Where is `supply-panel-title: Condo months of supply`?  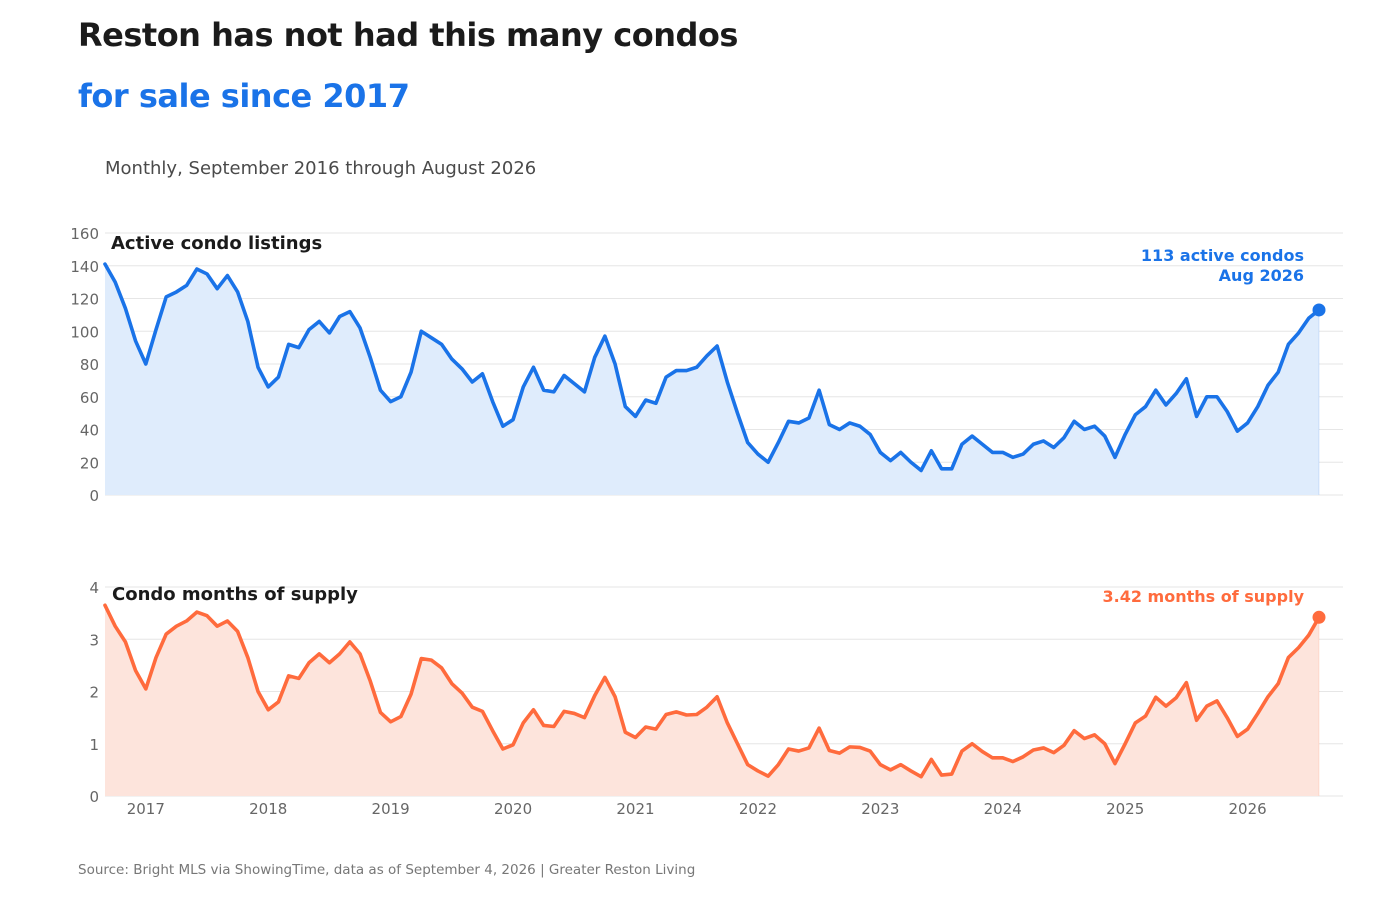 supply-panel-title: Condo months of supply is located at coordinates (235, 594).